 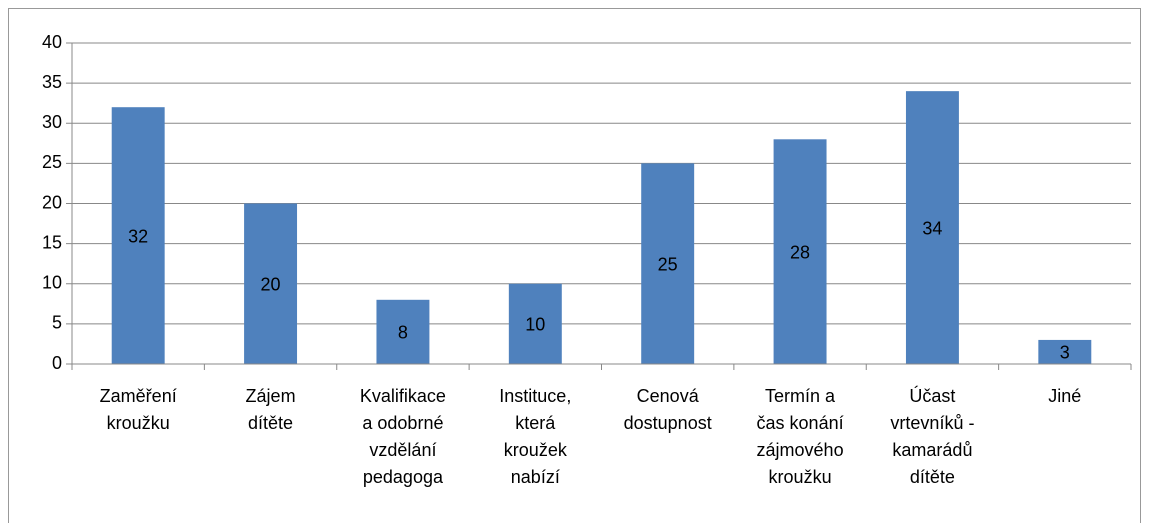 What do you see at coordinates (402, 436) in the screenshot?
I see `x-tick-label: Kvalifikace a odobrné vzdělání pedagoga` at bounding box center [402, 436].